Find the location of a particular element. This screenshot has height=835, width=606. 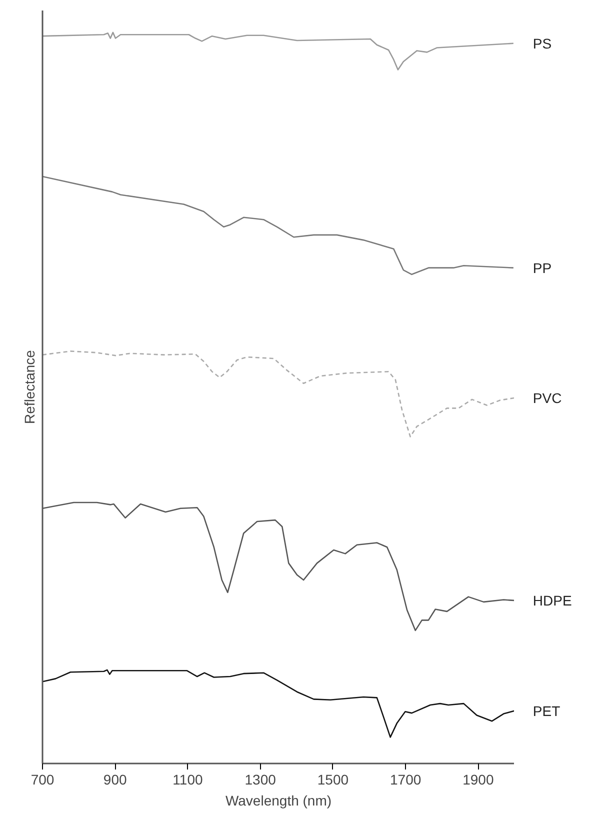

series-label: HDPE is located at coordinates (552, 600).